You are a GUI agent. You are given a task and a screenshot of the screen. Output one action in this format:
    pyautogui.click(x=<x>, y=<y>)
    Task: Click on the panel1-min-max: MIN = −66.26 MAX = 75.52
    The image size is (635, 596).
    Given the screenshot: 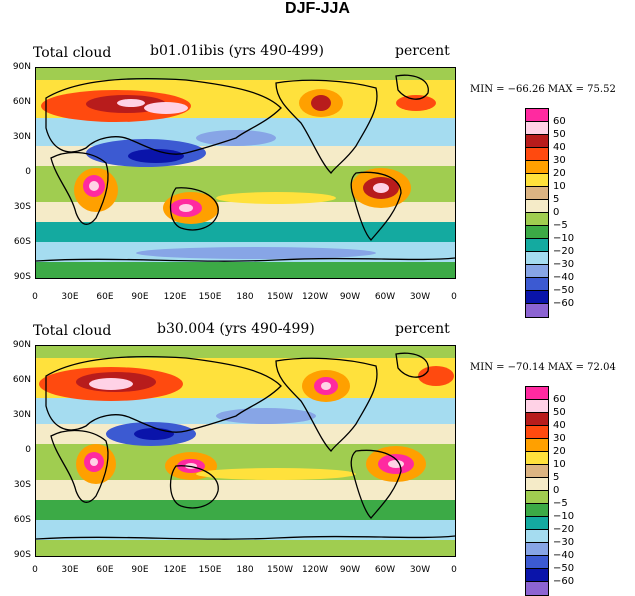 What is the action you would take?
    pyautogui.click(x=543, y=89)
    